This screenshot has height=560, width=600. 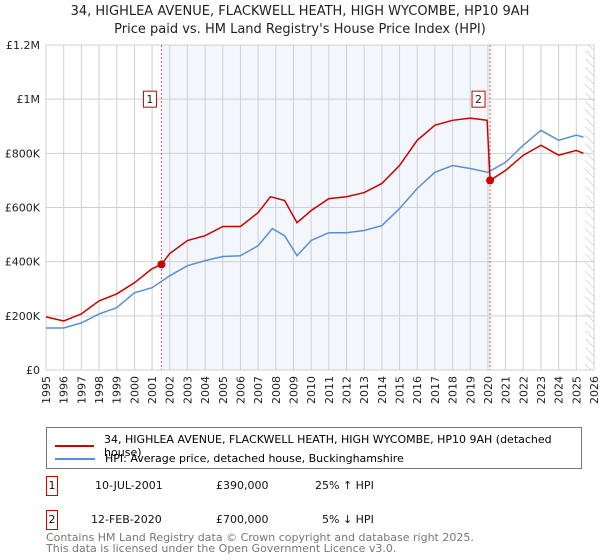 I want to click on x-tick-label: 2019, so click(x=470, y=390).